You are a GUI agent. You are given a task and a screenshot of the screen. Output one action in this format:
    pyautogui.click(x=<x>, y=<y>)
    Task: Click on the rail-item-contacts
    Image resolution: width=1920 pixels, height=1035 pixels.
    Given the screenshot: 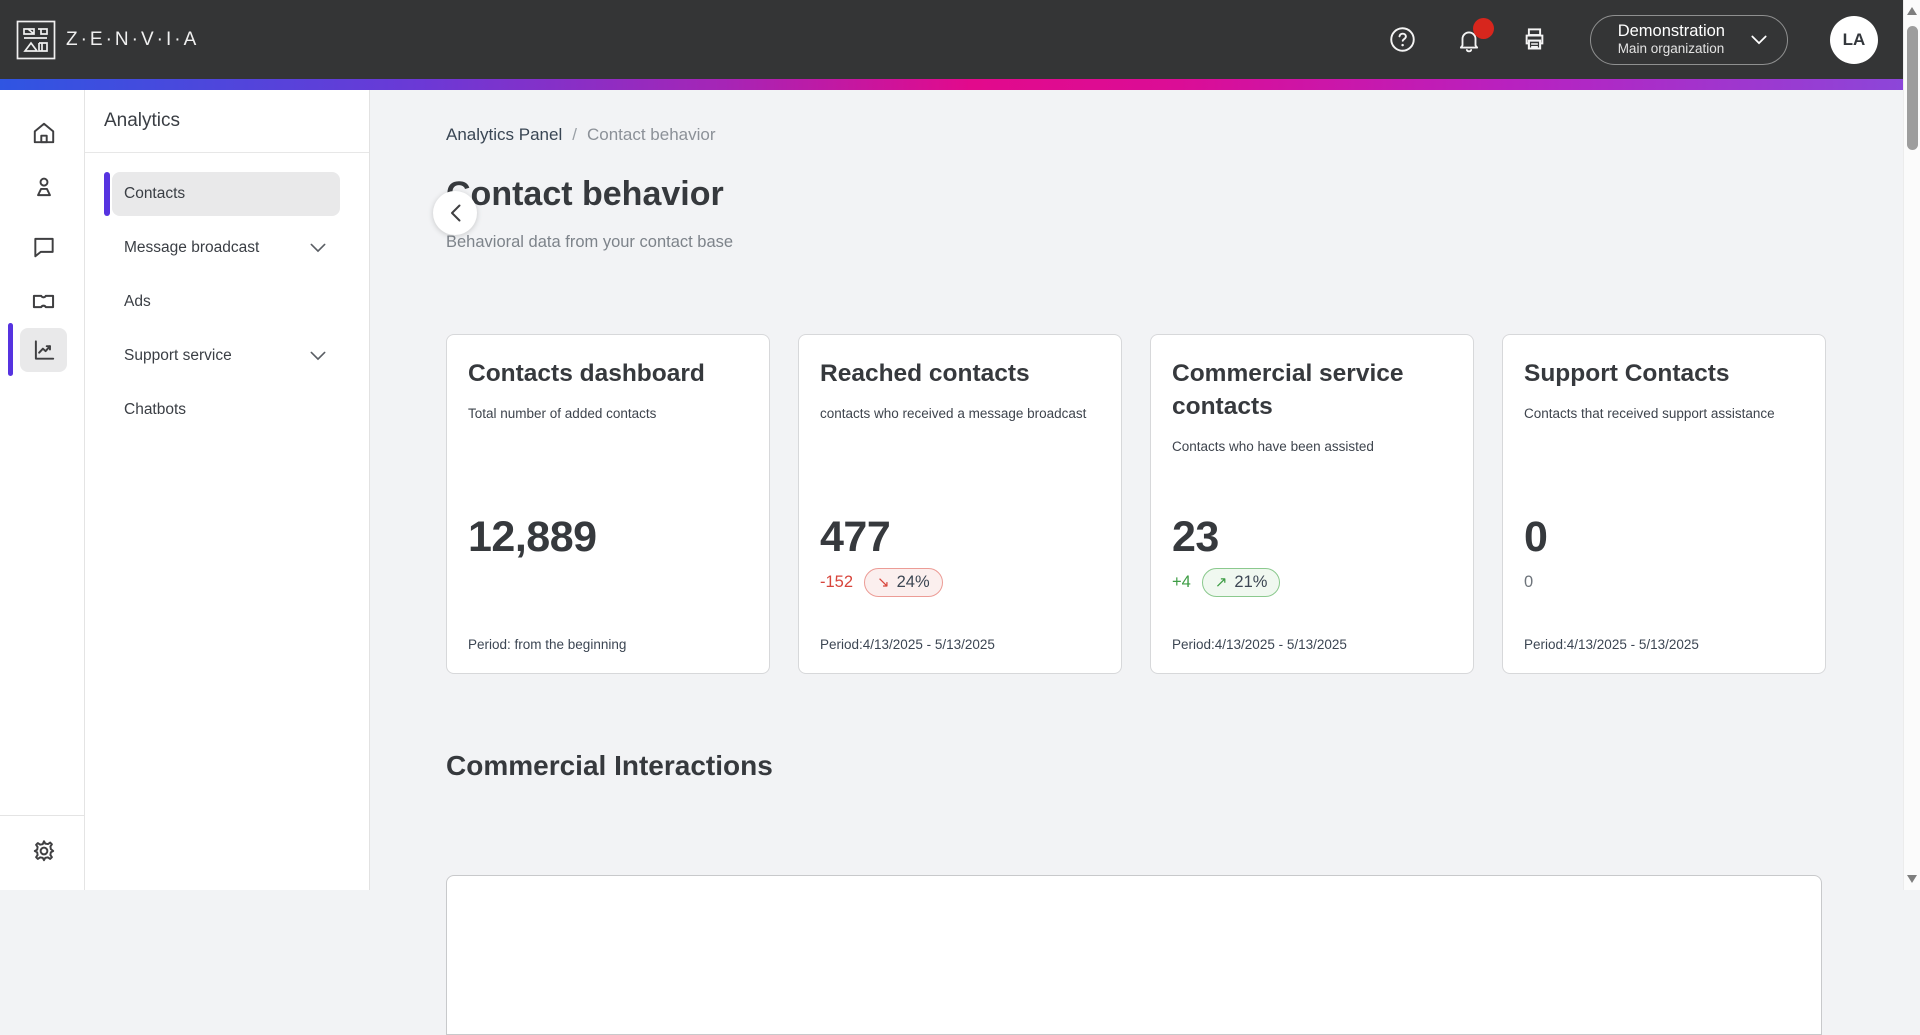 What is the action you would take?
    pyautogui.click(x=43, y=187)
    